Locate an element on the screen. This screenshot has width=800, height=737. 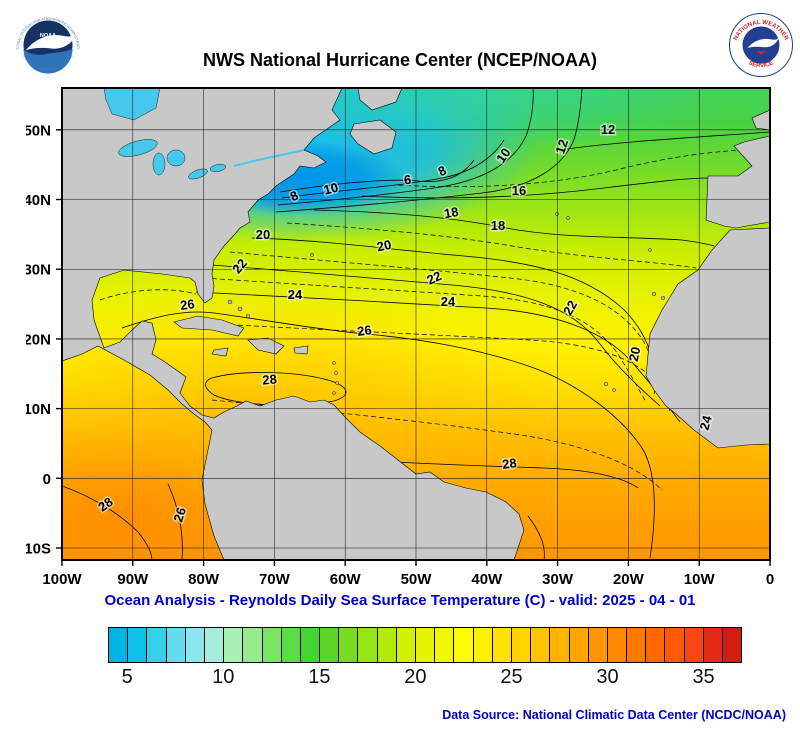
lon-label: 10W is located at coordinates (700, 579).